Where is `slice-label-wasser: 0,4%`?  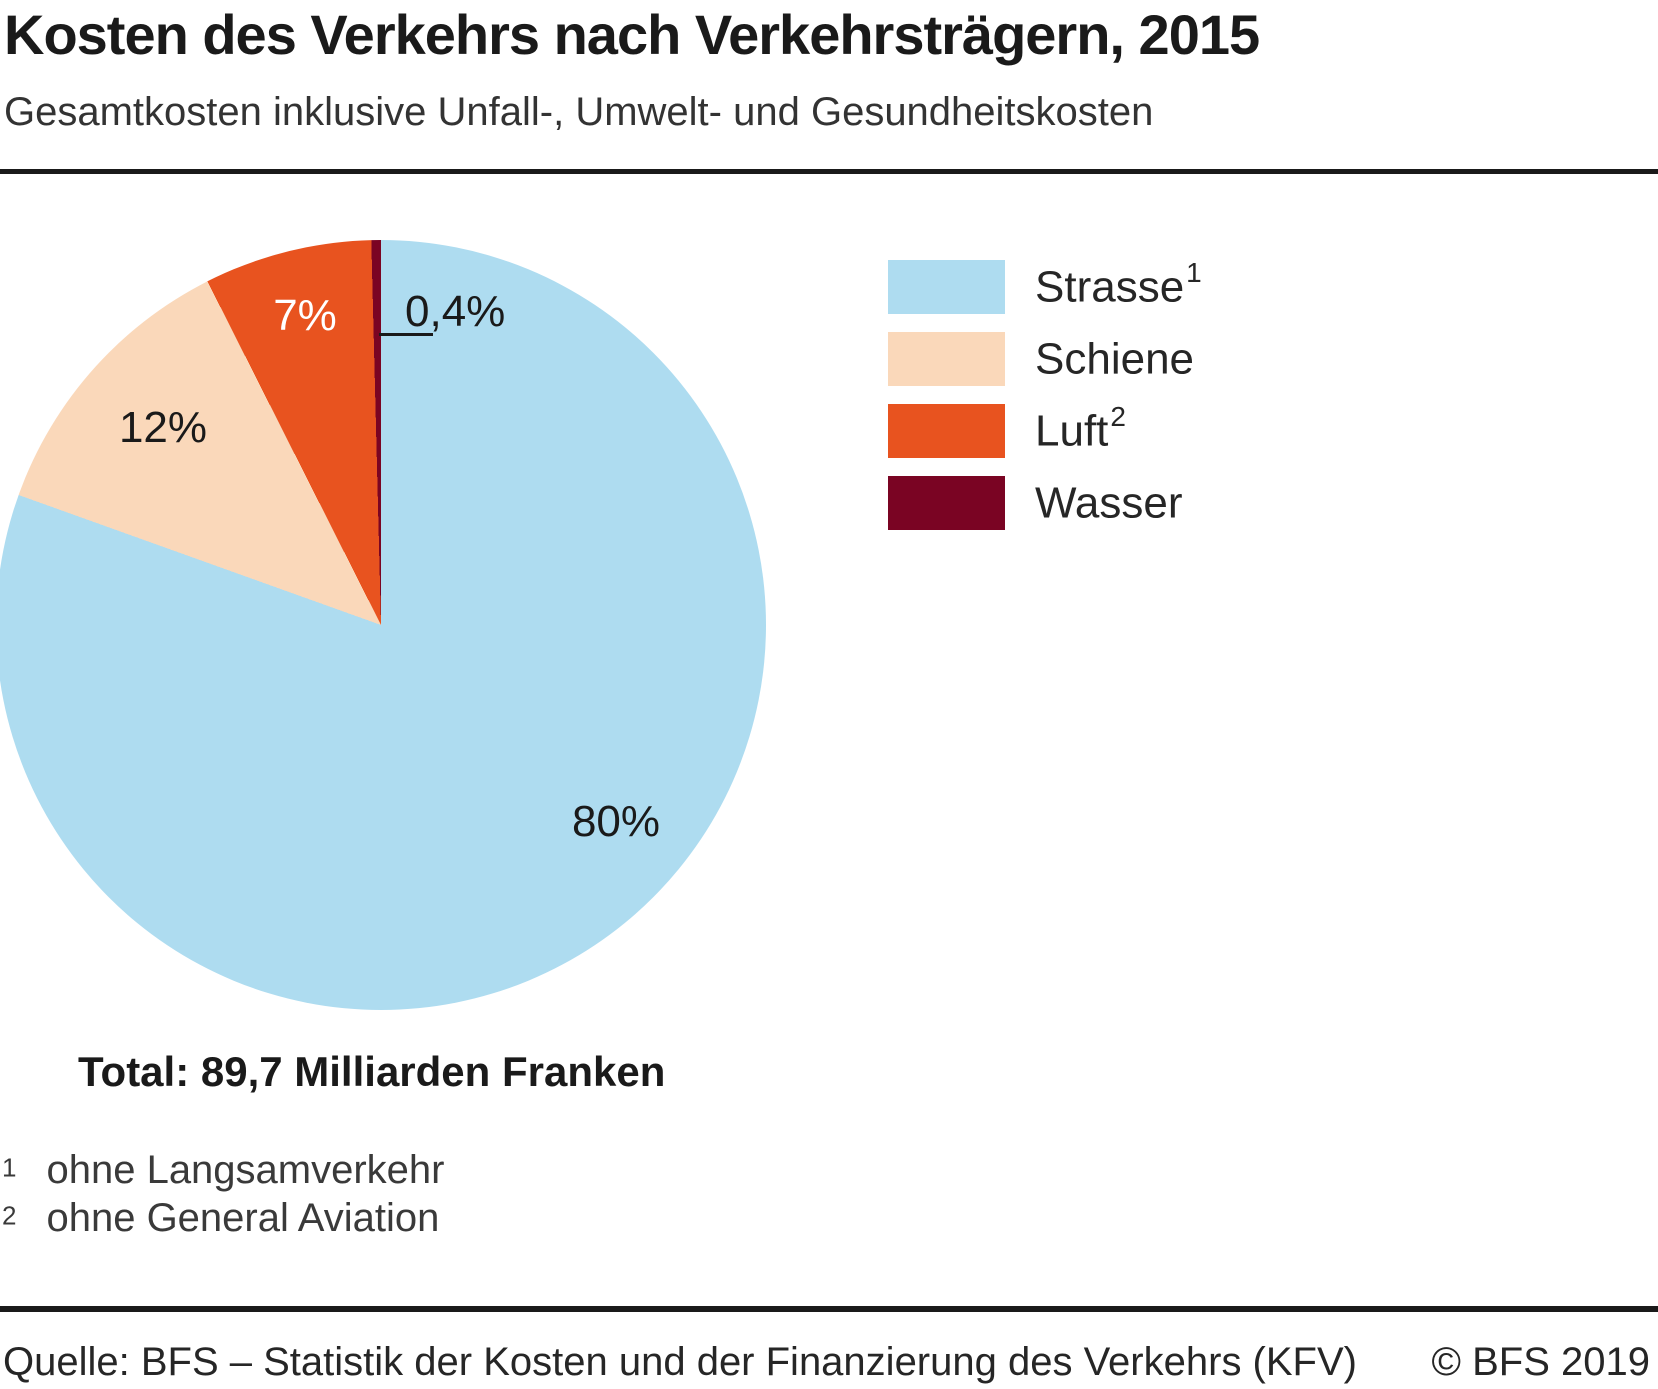
slice-label-wasser: 0,4% is located at coordinates (455, 311).